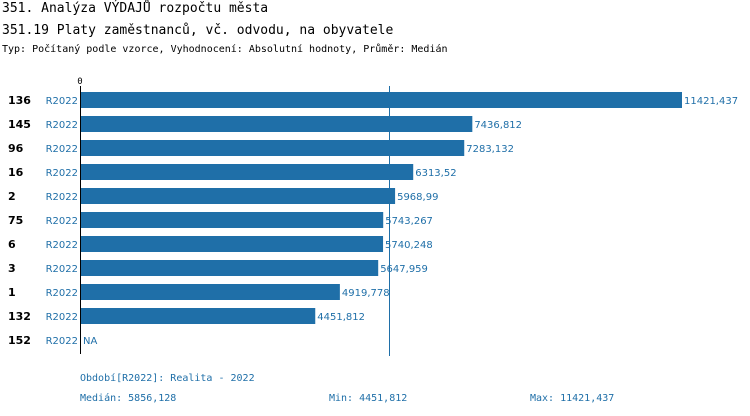 The image size is (750, 416). I want to click on row-id-label: 145, so click(19, 124).